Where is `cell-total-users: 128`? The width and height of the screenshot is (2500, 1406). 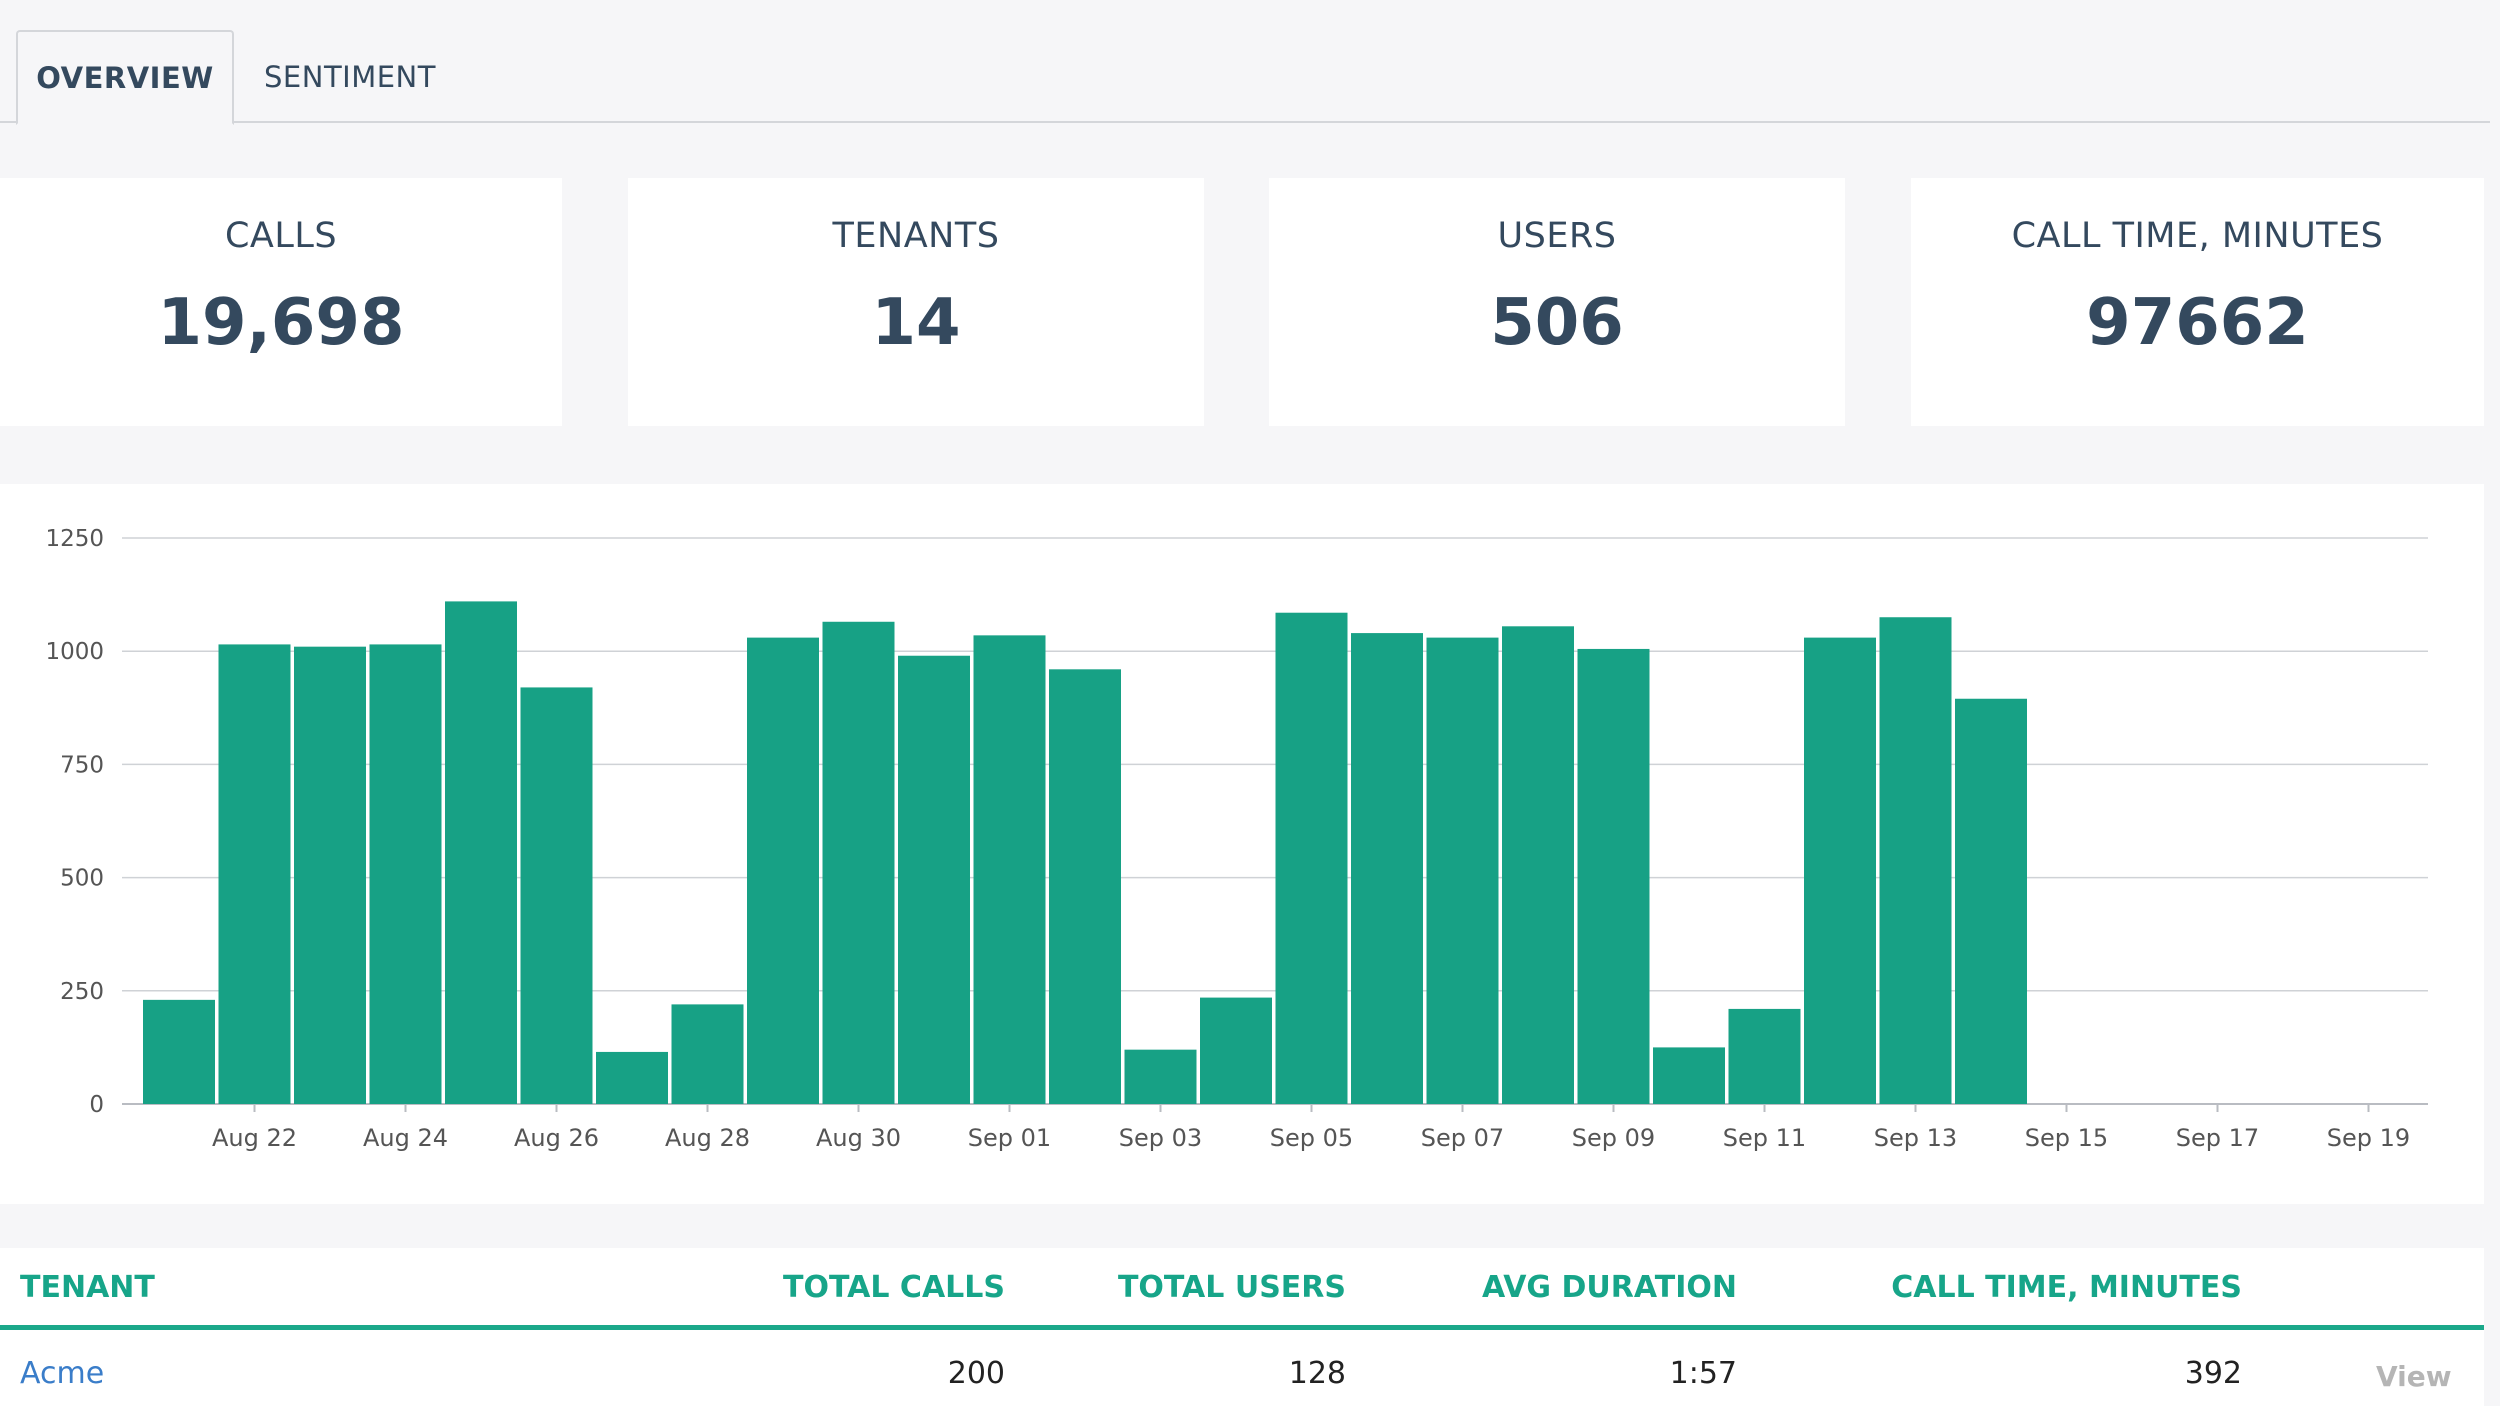
cell-total-users: 128 is located at coordinates (1317, 1373).